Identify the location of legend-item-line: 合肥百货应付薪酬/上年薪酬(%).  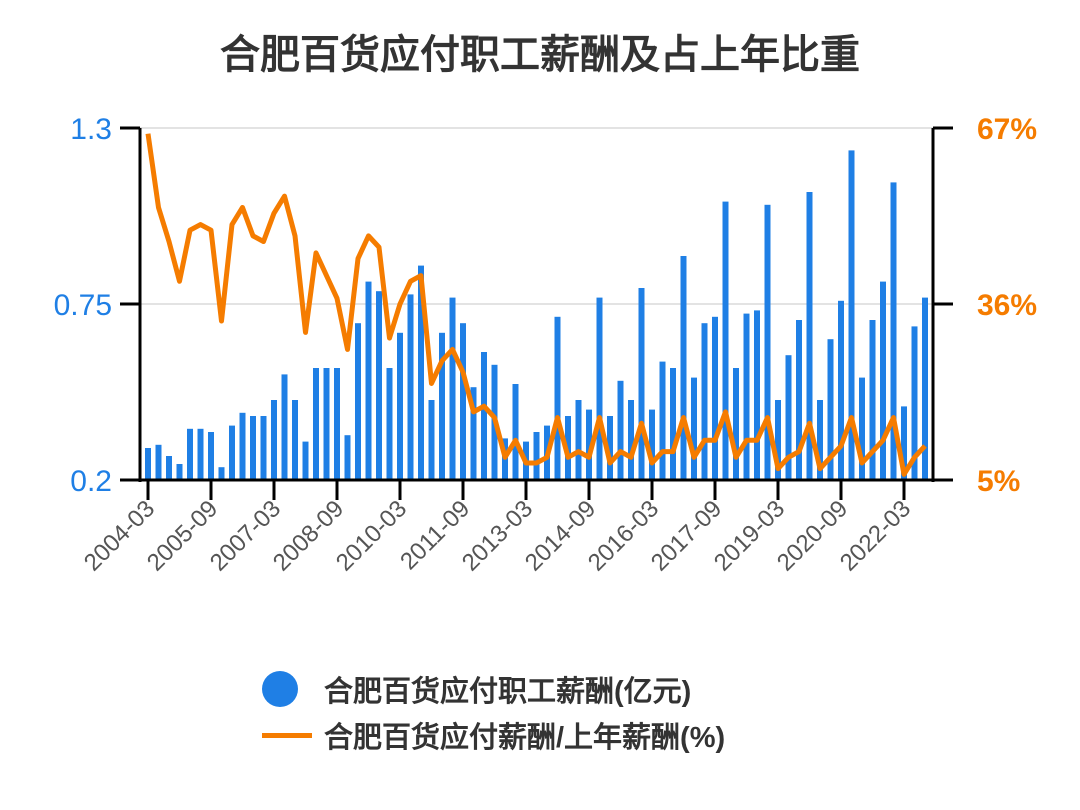
(493, 735).